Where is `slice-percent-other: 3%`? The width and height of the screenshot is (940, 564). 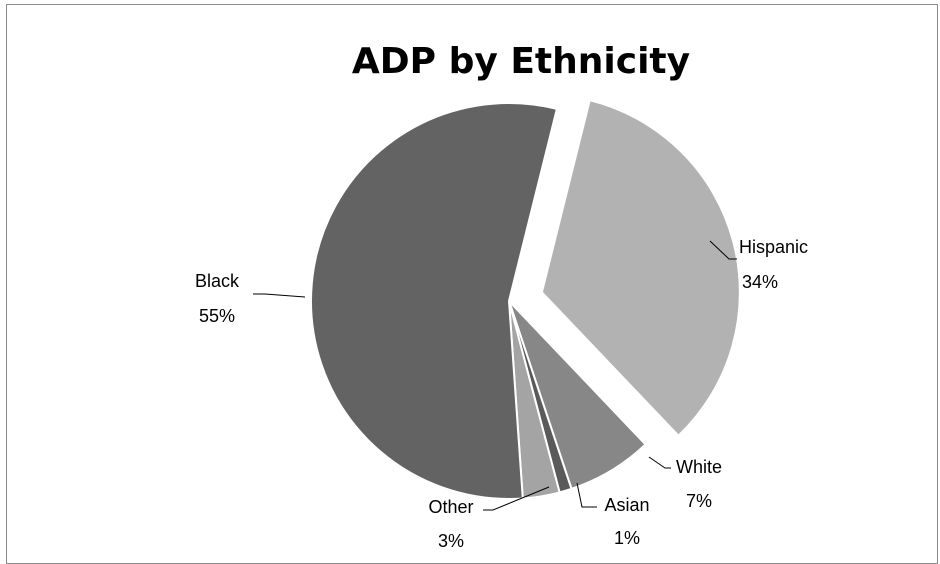 slice-percent-other: 3% is located at coordinates (451, 541).